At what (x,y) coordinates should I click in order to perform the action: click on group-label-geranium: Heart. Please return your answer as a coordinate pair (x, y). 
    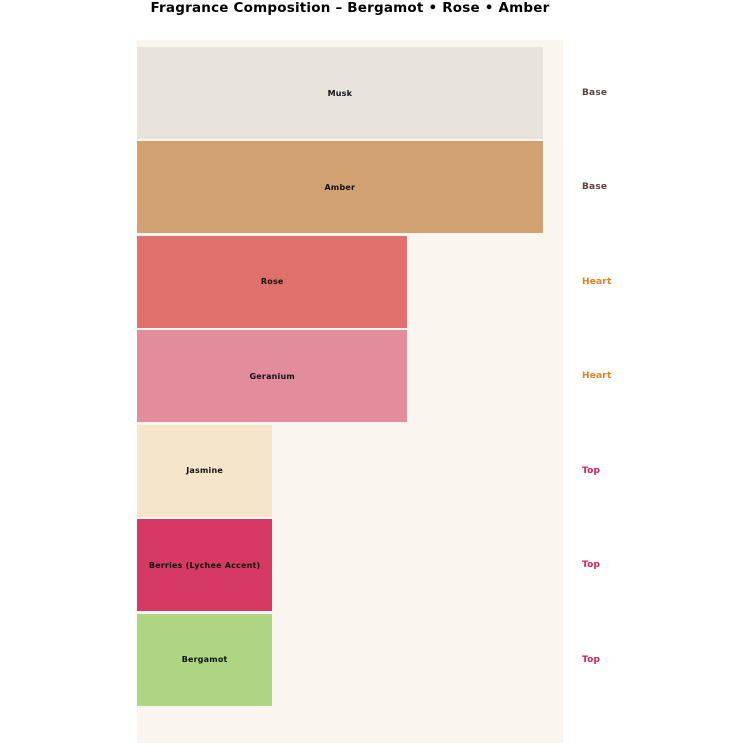
    Looking at the image, I should click on (597, 376).